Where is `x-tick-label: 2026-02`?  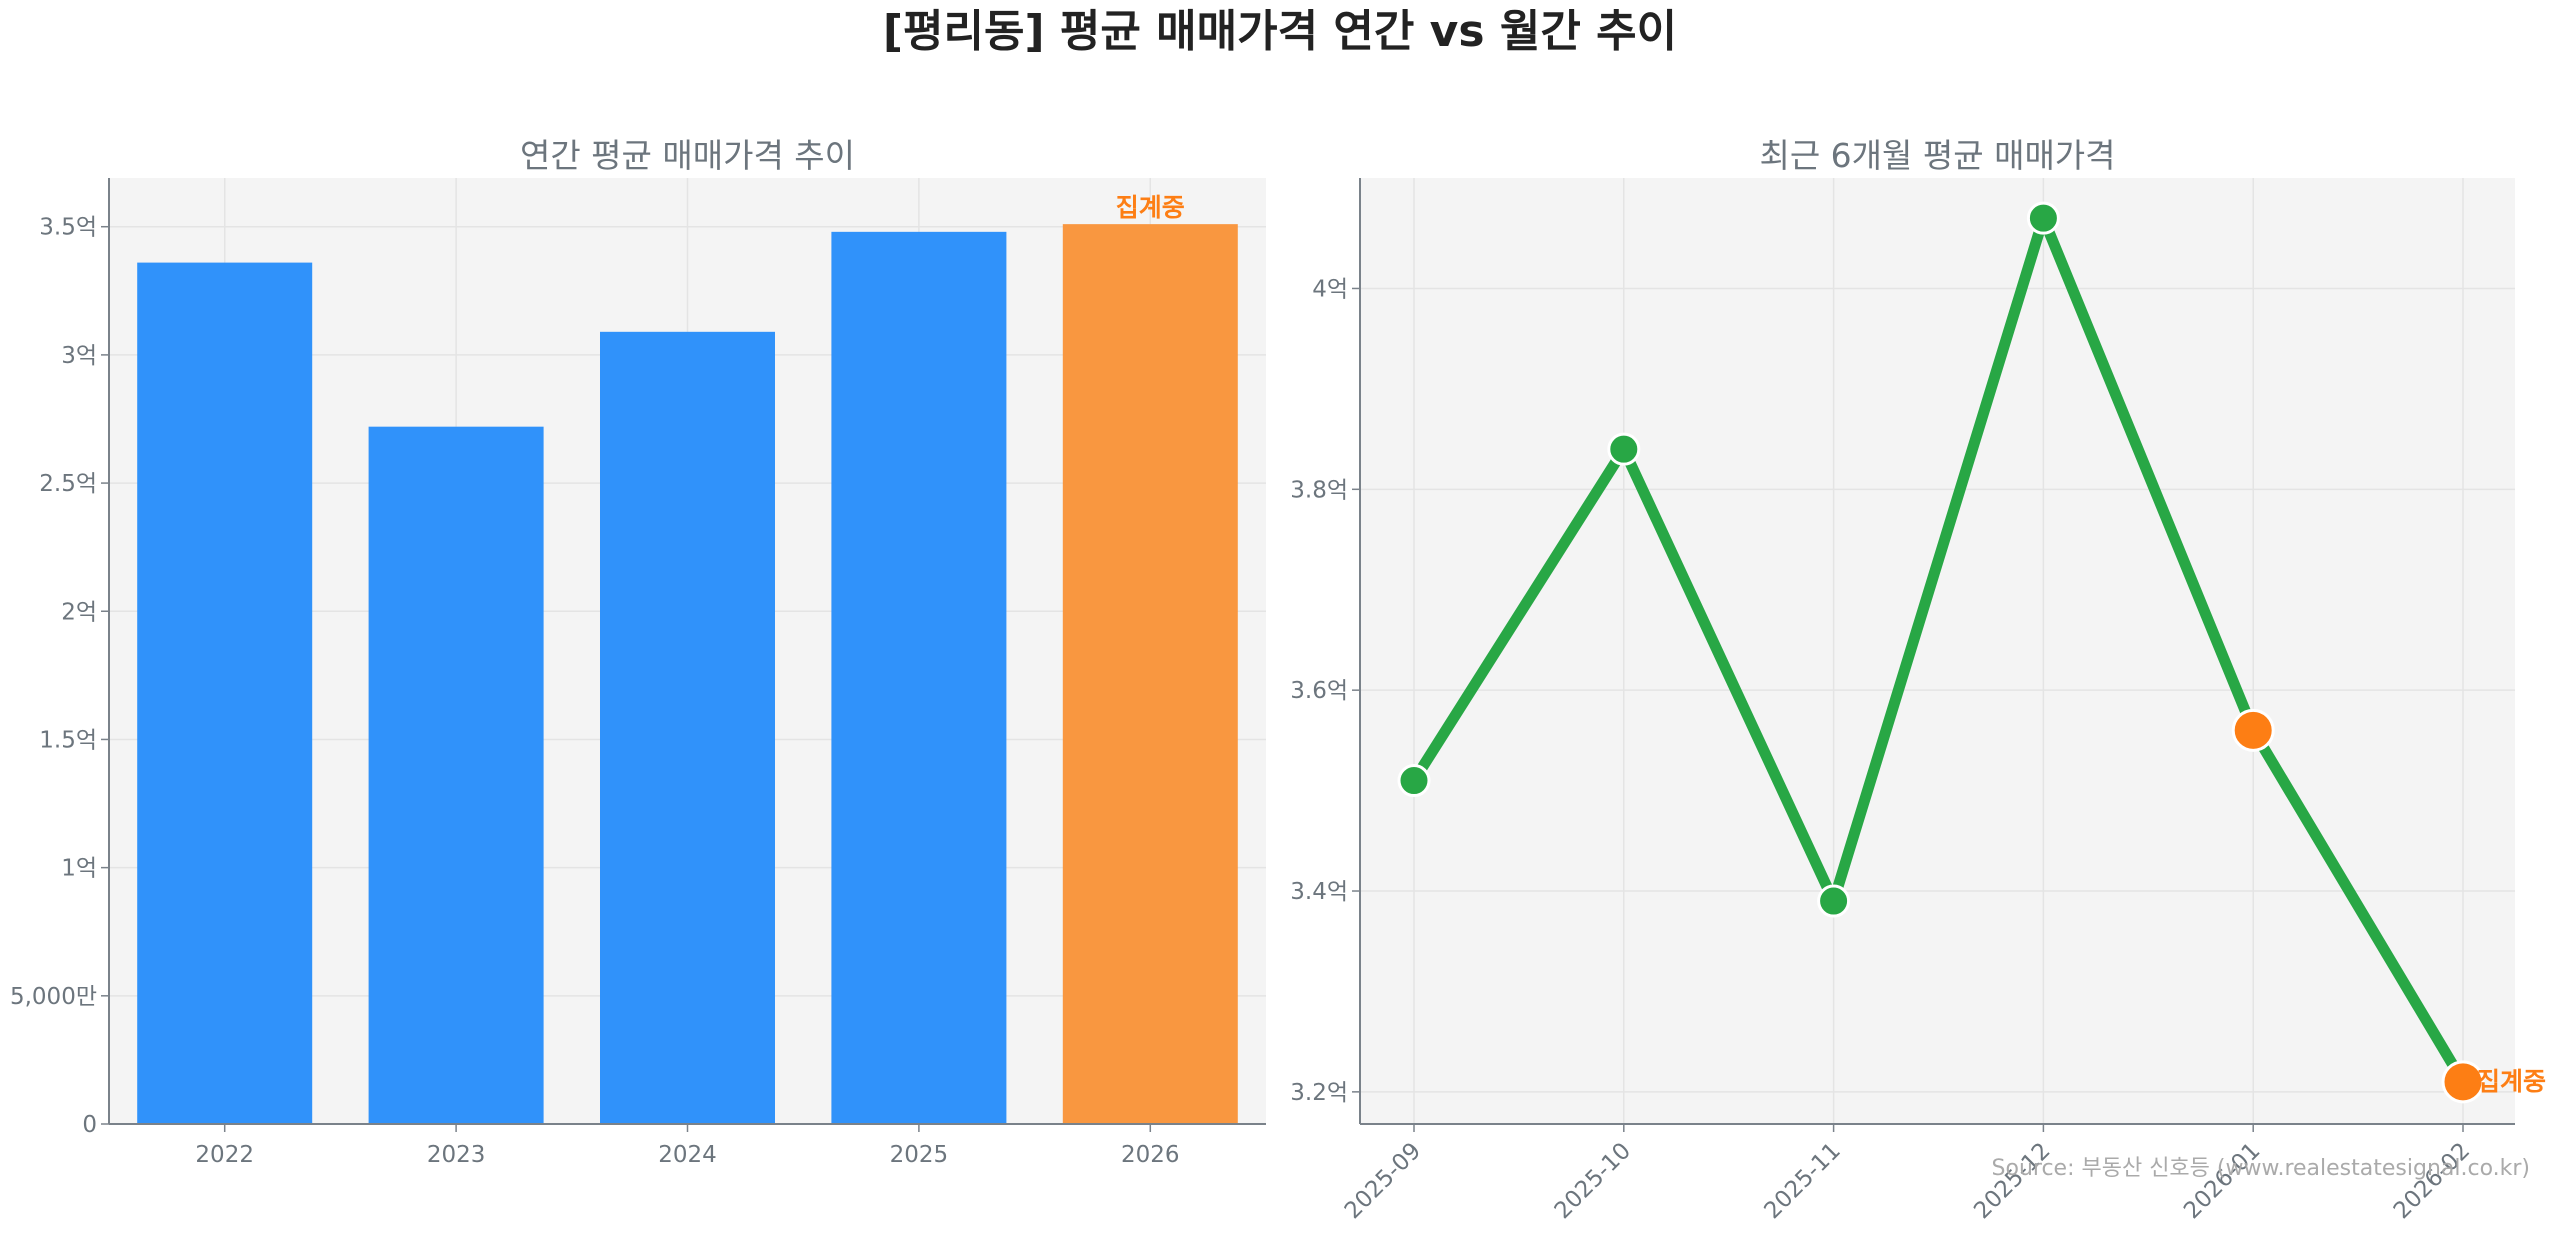 x-tick-label: 2026-02 is located at coordinates (2432, 1181).